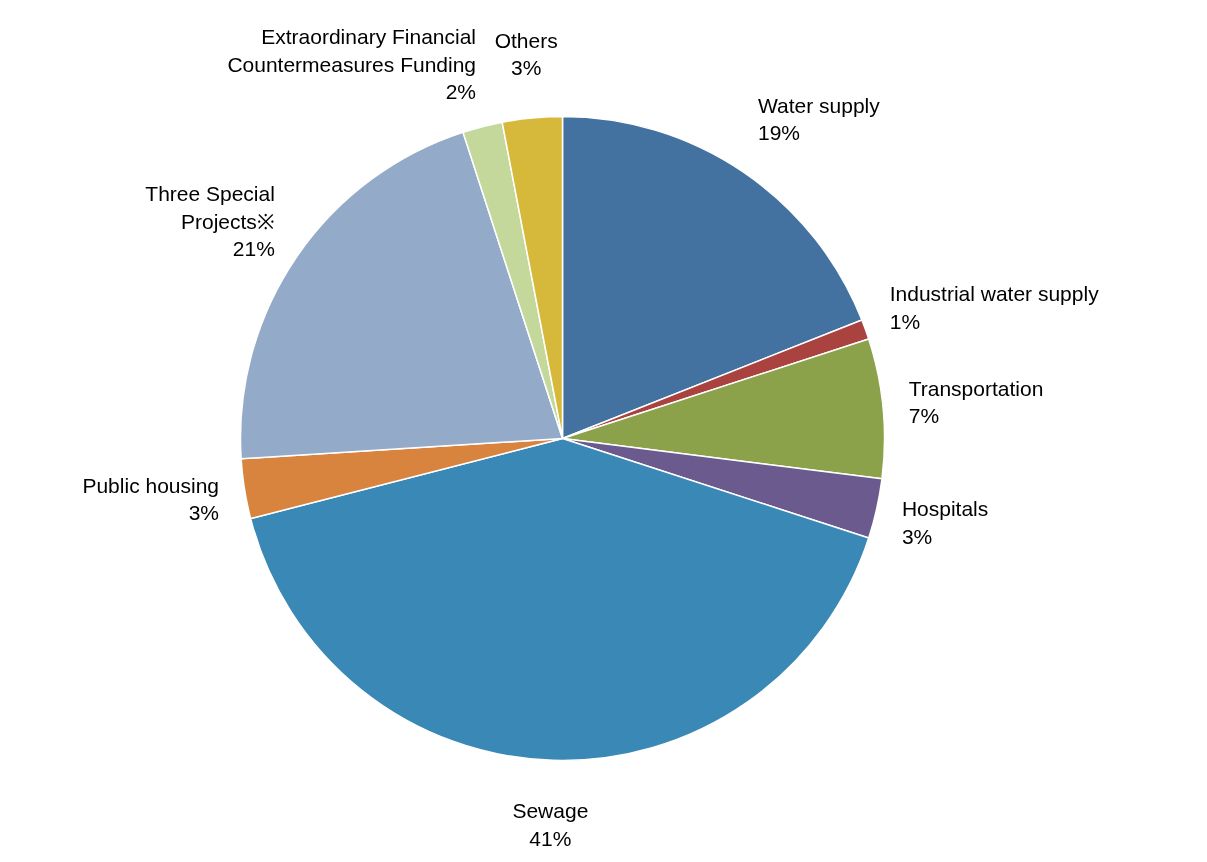 Image resolution: width=1207 pixels, height=862 pixels. I want to click on slice-label: Others, so click(526, 40).